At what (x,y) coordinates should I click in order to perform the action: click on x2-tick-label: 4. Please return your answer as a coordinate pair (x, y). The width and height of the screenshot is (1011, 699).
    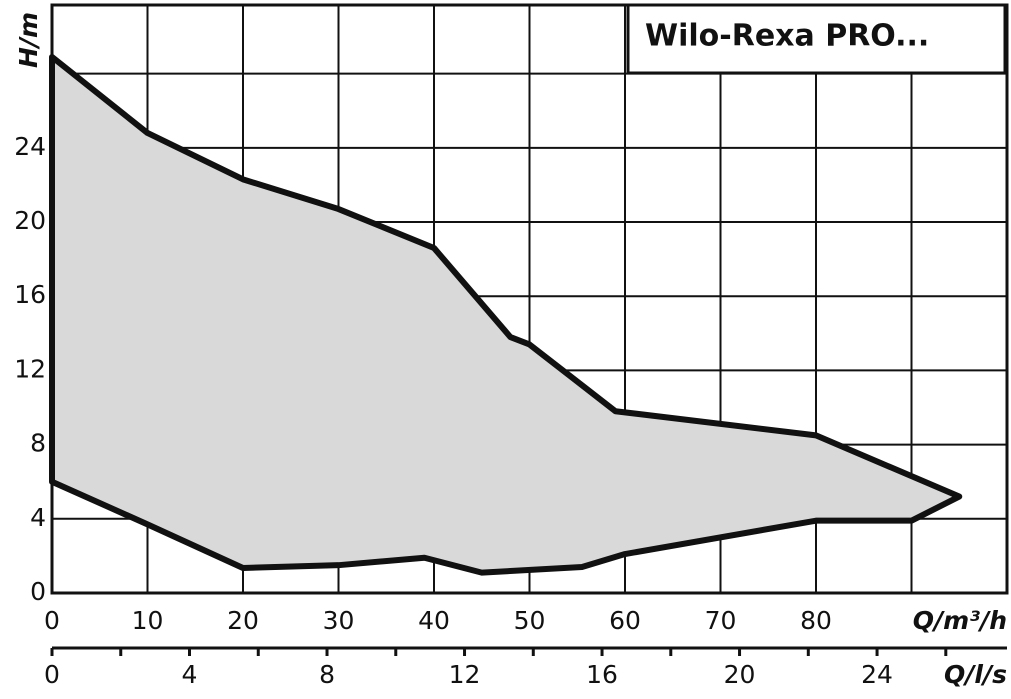
    Looking at the image, I should click on (190, 674).